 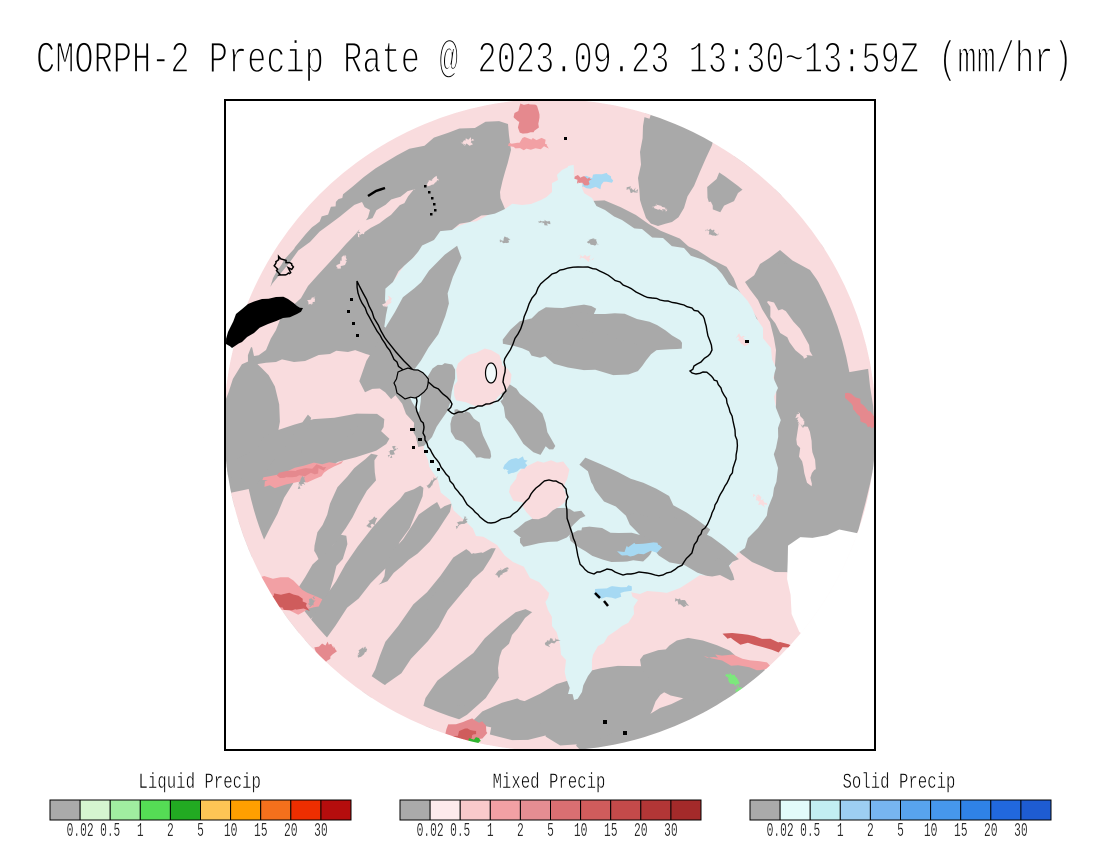 What do you see at coordinates (899, 781) in the screenshot?
I see `svg-text: Solid Precip` at bounding box center [899, 781].